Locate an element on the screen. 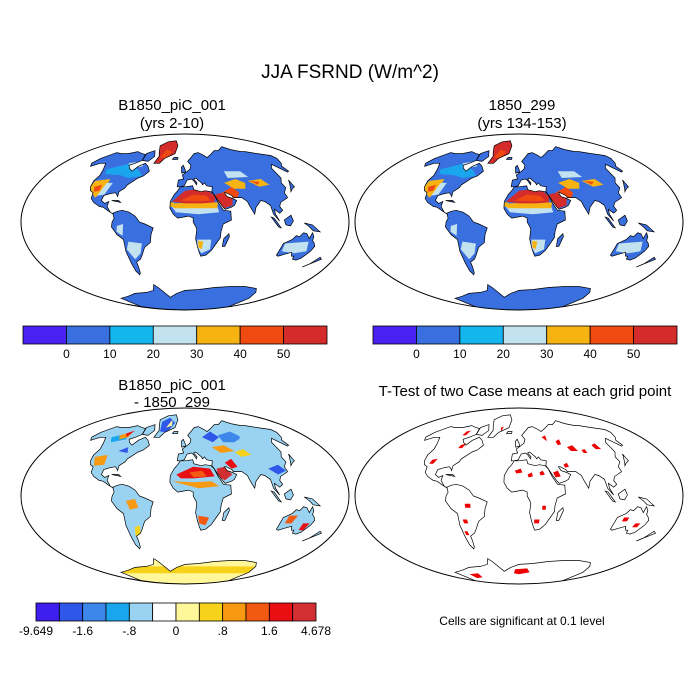  land-newguinea is located at coordinates (646, 501).